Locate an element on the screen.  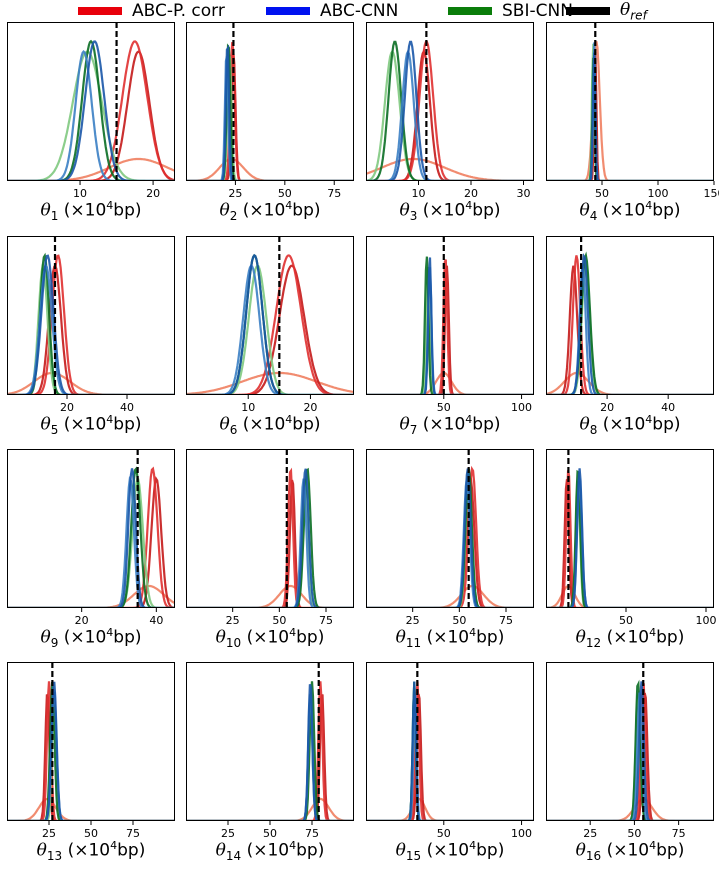
x-axis-label: θ14 (×104bp) is located at coordinates (270, 851).